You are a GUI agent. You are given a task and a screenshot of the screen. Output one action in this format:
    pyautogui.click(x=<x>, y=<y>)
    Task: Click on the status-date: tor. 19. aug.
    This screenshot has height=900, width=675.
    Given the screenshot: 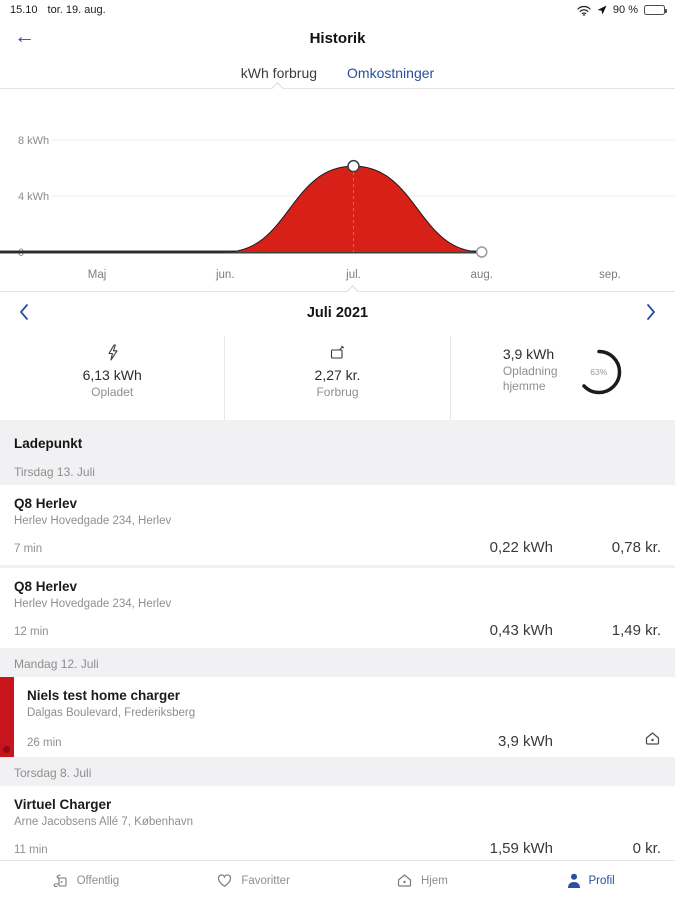 What is the action you would take?
    pyautogui.click(x=76, y=10)
    